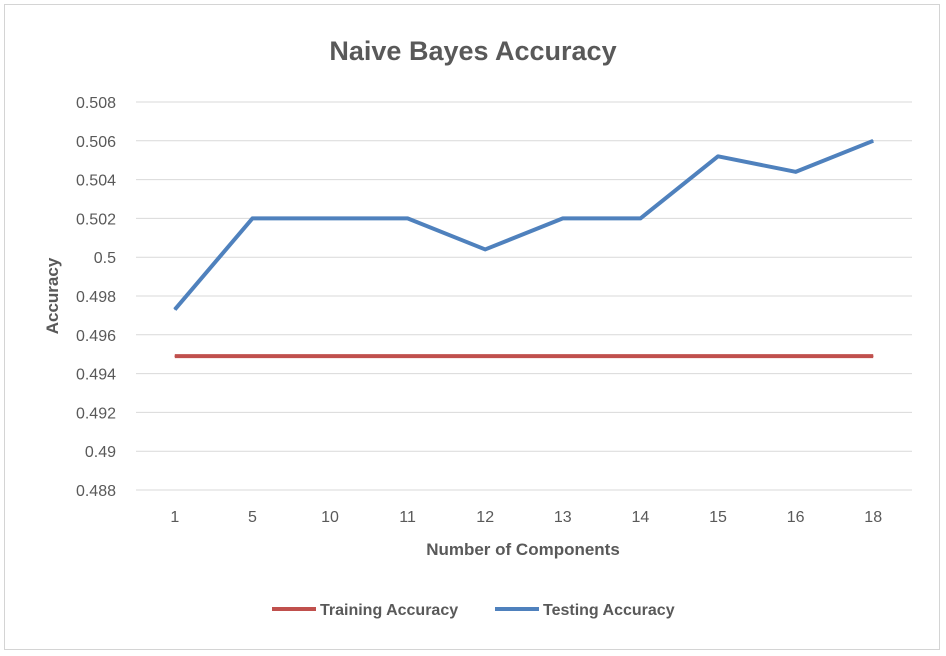  What do you see at coordinates (718, 517) in the screenshot?
I see `x-tick-label: 15` at bounding box center [718, 517].